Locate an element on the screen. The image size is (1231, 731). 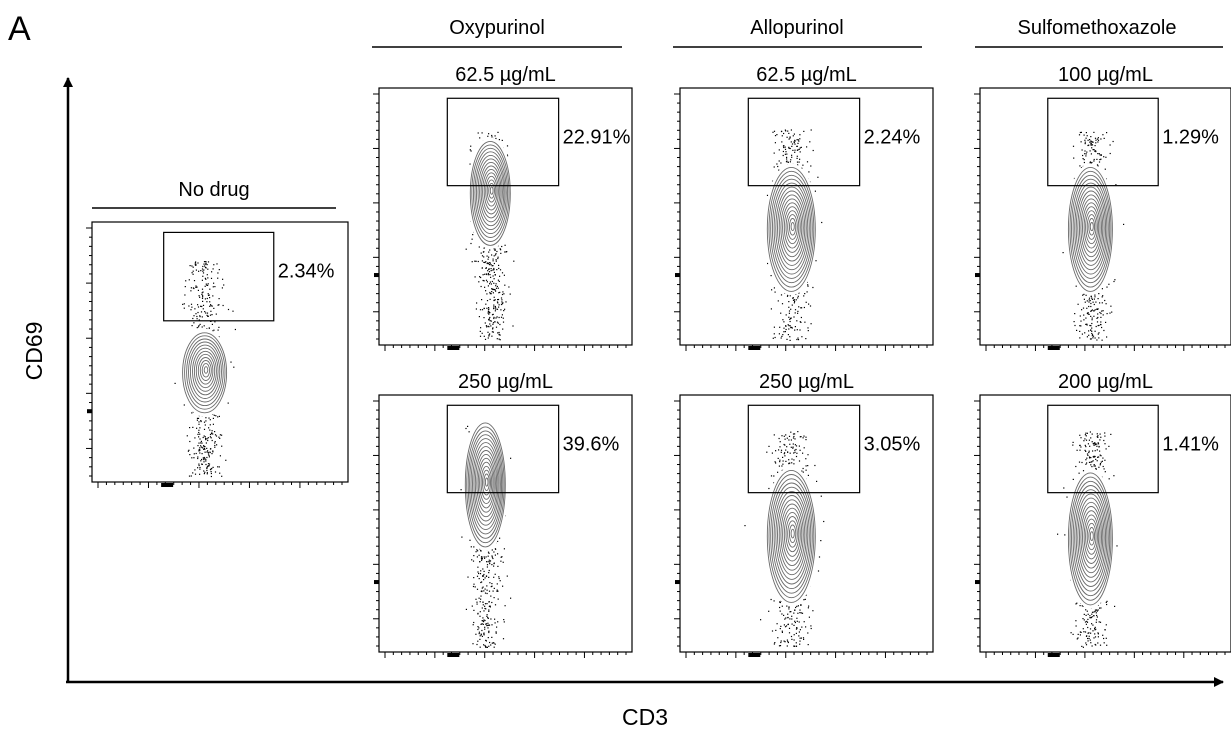
gate-box is located at coordinates (804, 449).